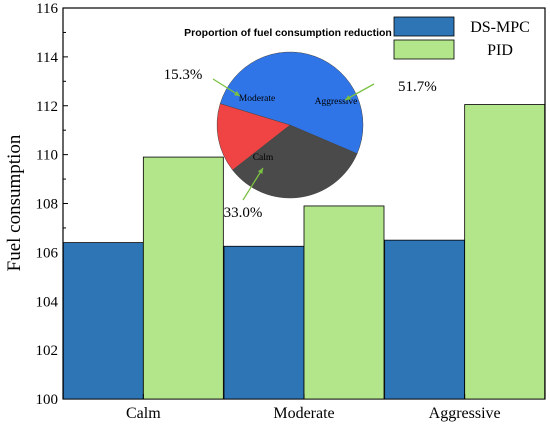 The image size is (550, 426). Describe the element at coordinates (288, 33) in the screenshot. I see `pie-title: Proportion of fuel consumption reduction` at that location.